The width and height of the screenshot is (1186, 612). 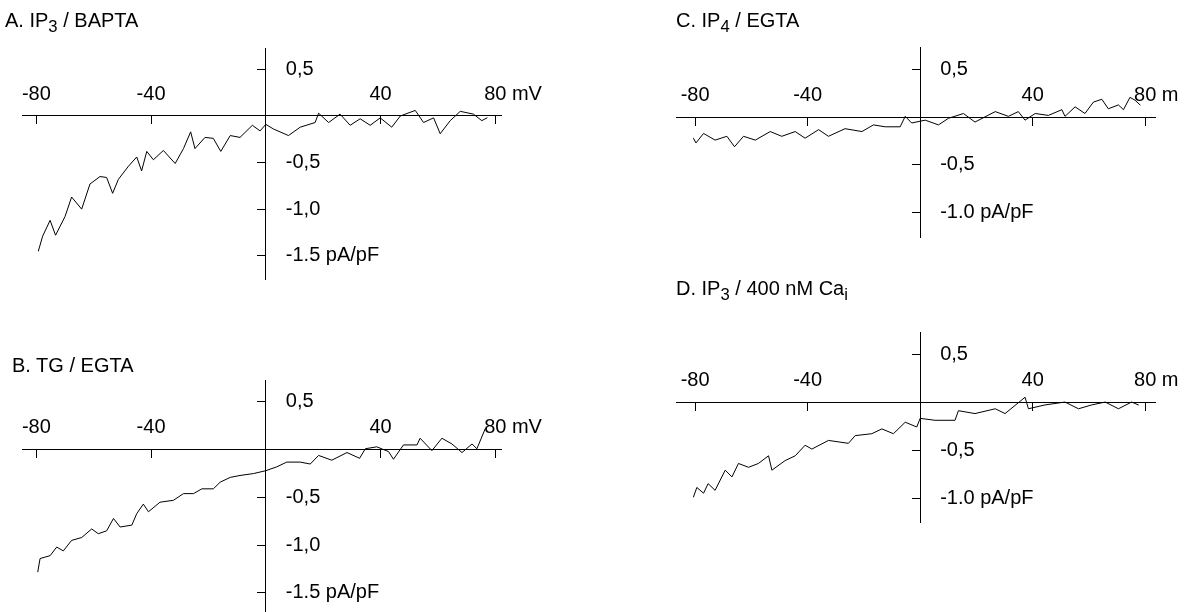 What do you see at coordinates (72, 23) in the screenshot?
I see `chart-title: A. IP$_{3}$ / BAPTA` at bounding box center [72, 23].